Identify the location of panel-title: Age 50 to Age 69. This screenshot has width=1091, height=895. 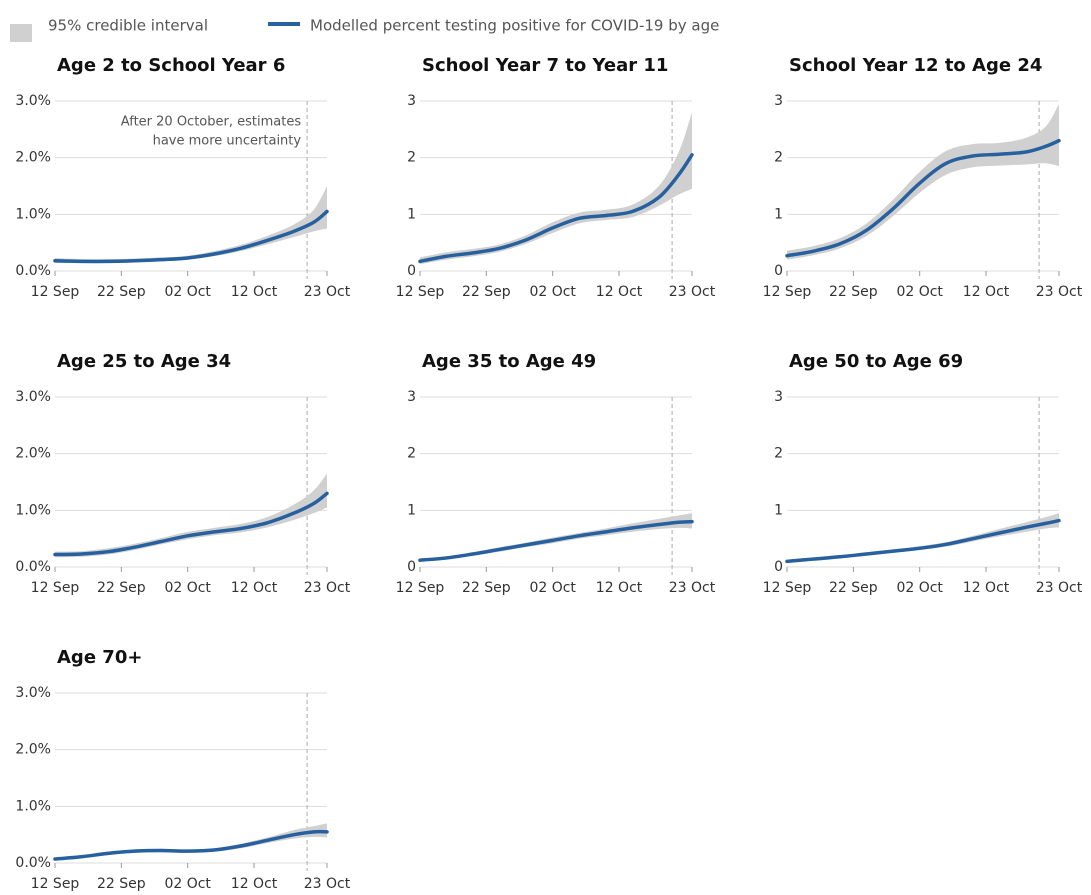
(876, 361).